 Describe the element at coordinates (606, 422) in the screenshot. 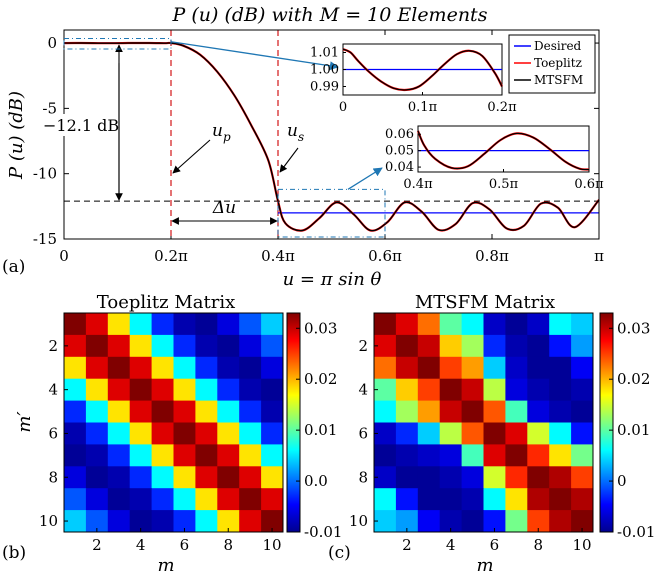

I see `mtsfm-colorbar-bar` at that location.